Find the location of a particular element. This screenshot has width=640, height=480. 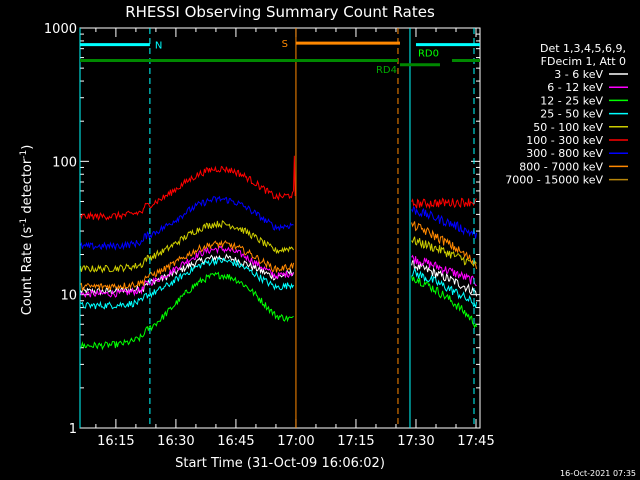

y-tick-label: 10 is located at coordinates (68, 296).